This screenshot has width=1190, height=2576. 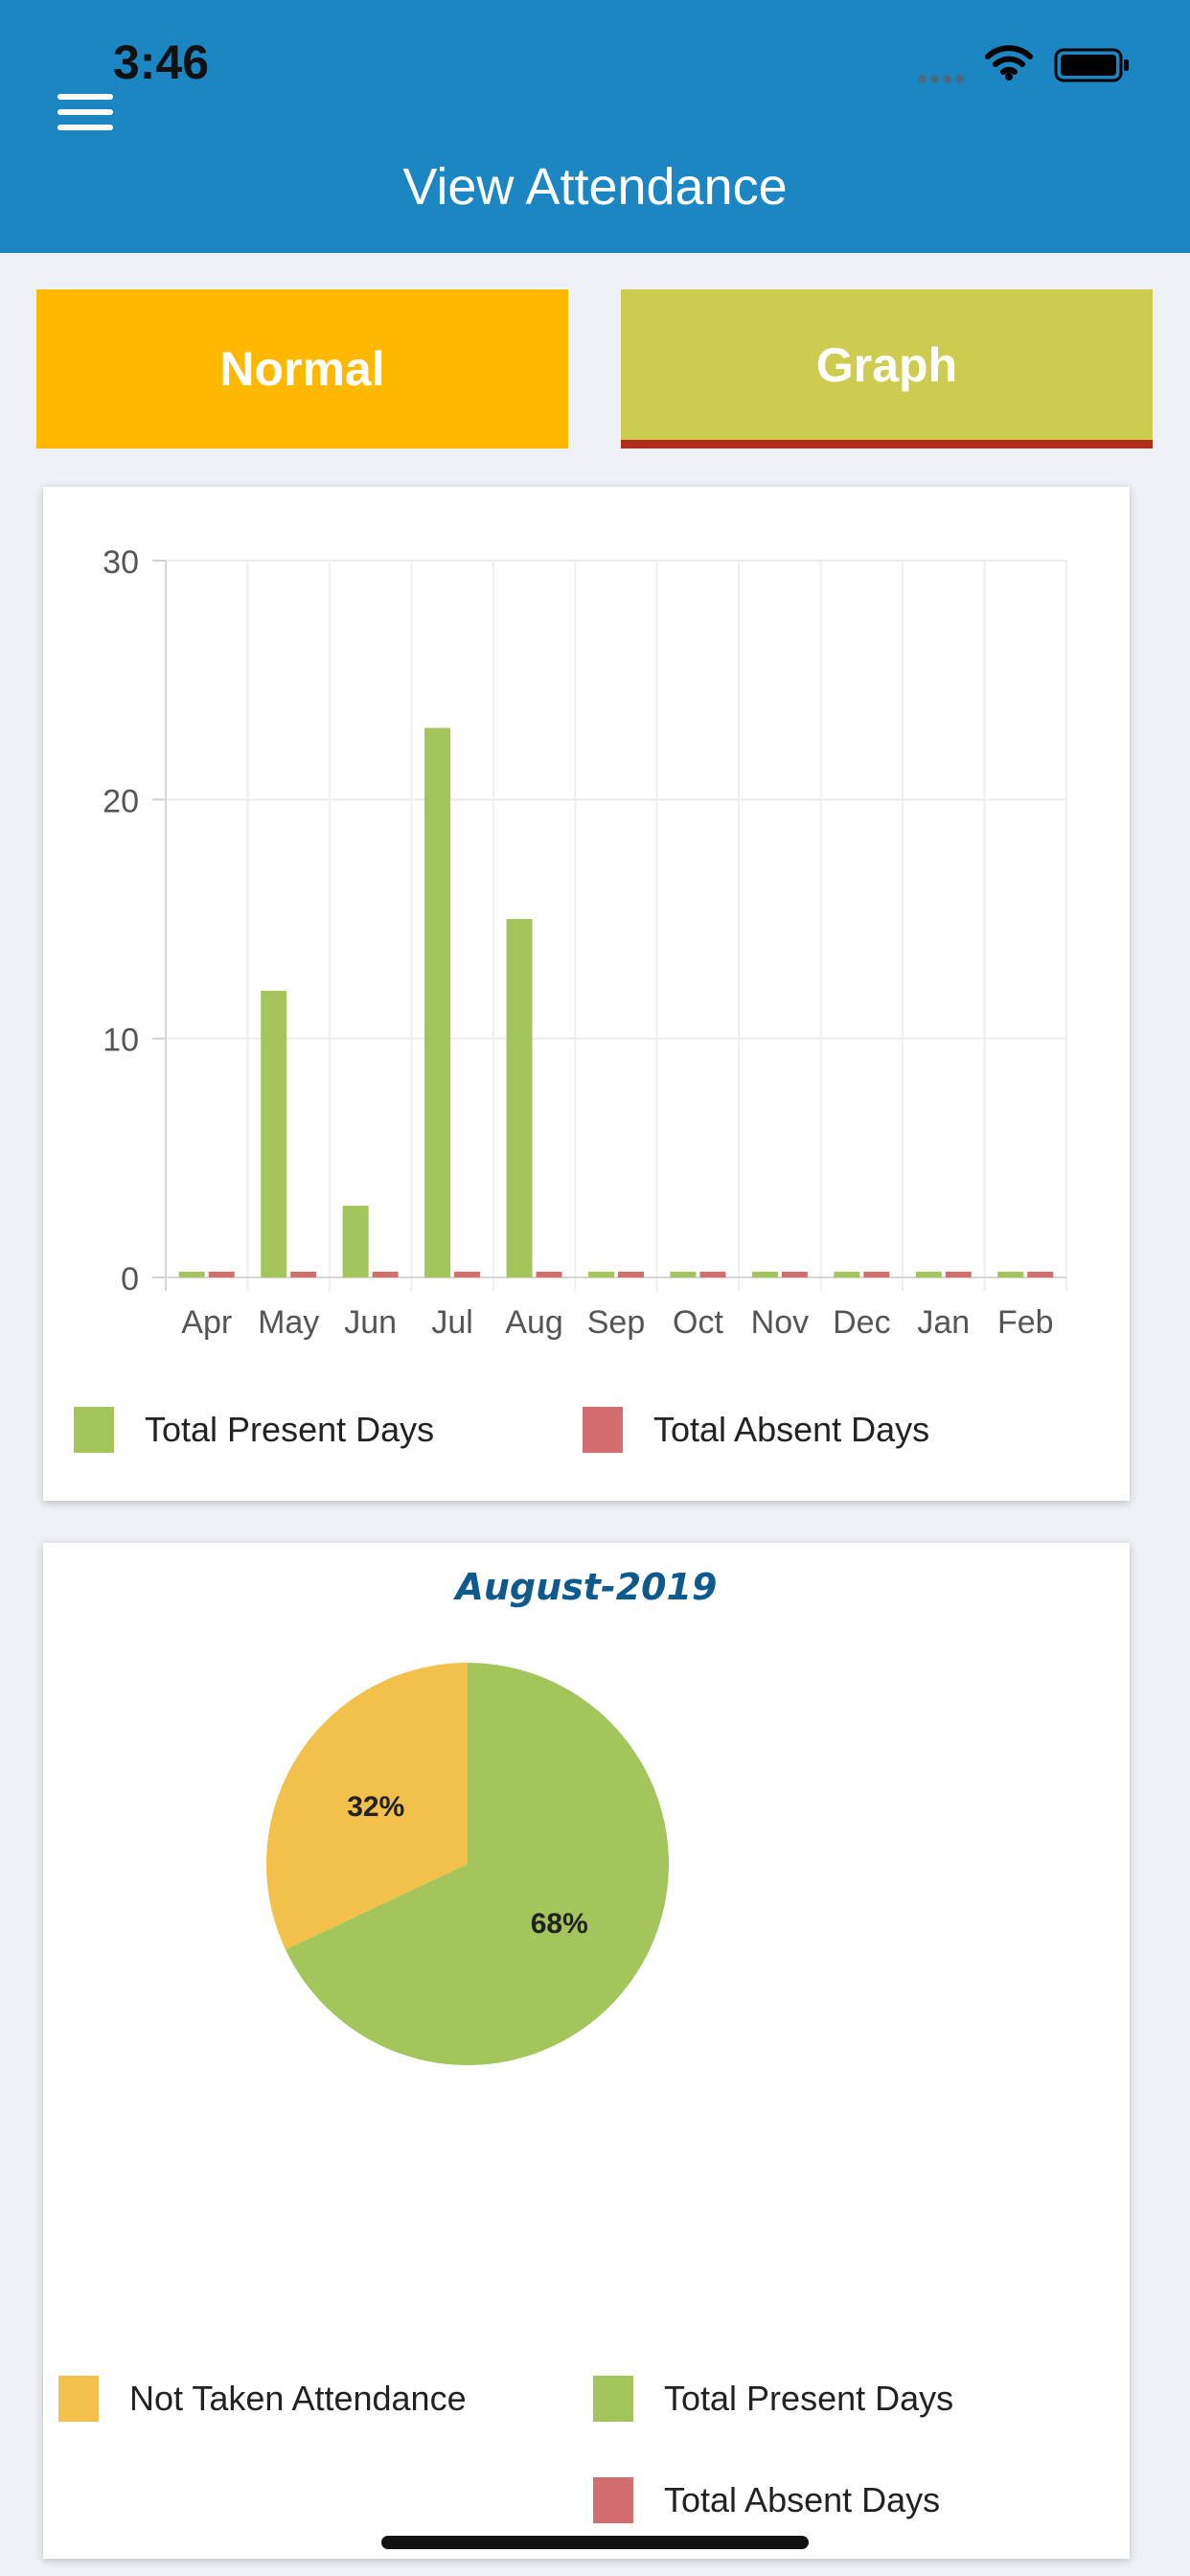 I want to click on pie-legend-not-taken: Not Taken Attendance, so click(x=263, y=2399).